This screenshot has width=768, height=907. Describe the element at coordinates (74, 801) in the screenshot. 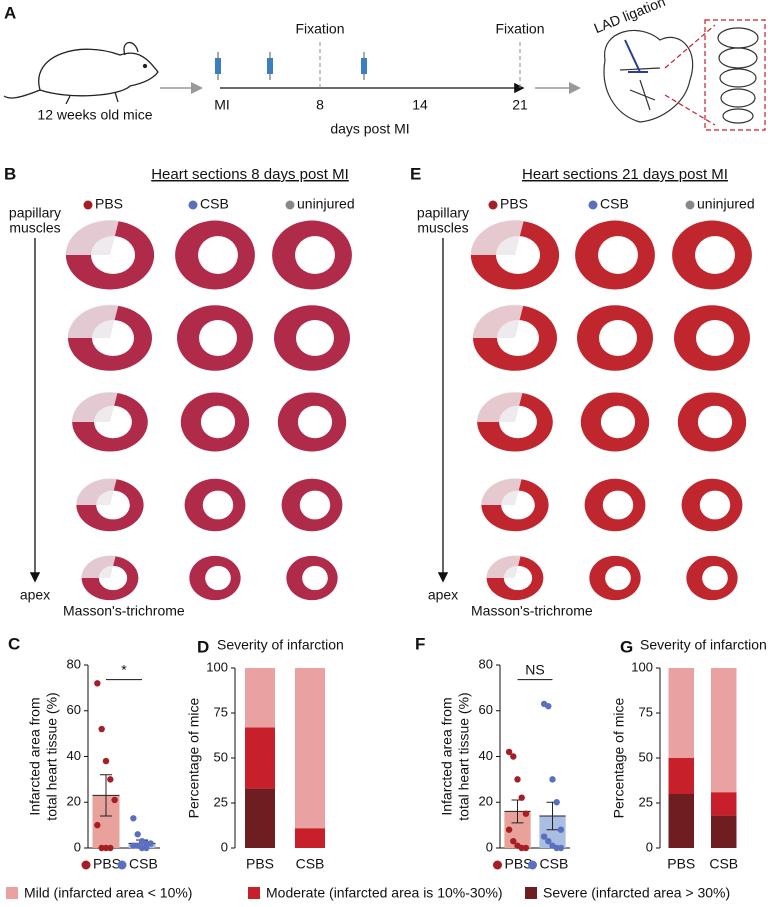

I see `y-tick-label: 20` at that location.